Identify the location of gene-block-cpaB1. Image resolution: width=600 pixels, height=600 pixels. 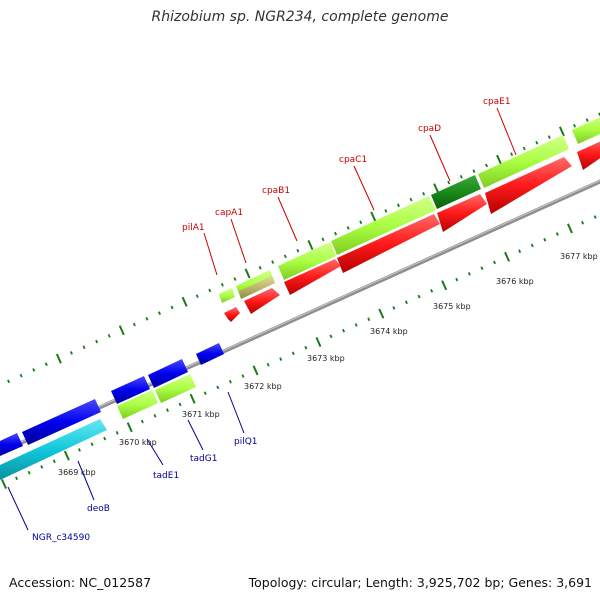
(307, 261).